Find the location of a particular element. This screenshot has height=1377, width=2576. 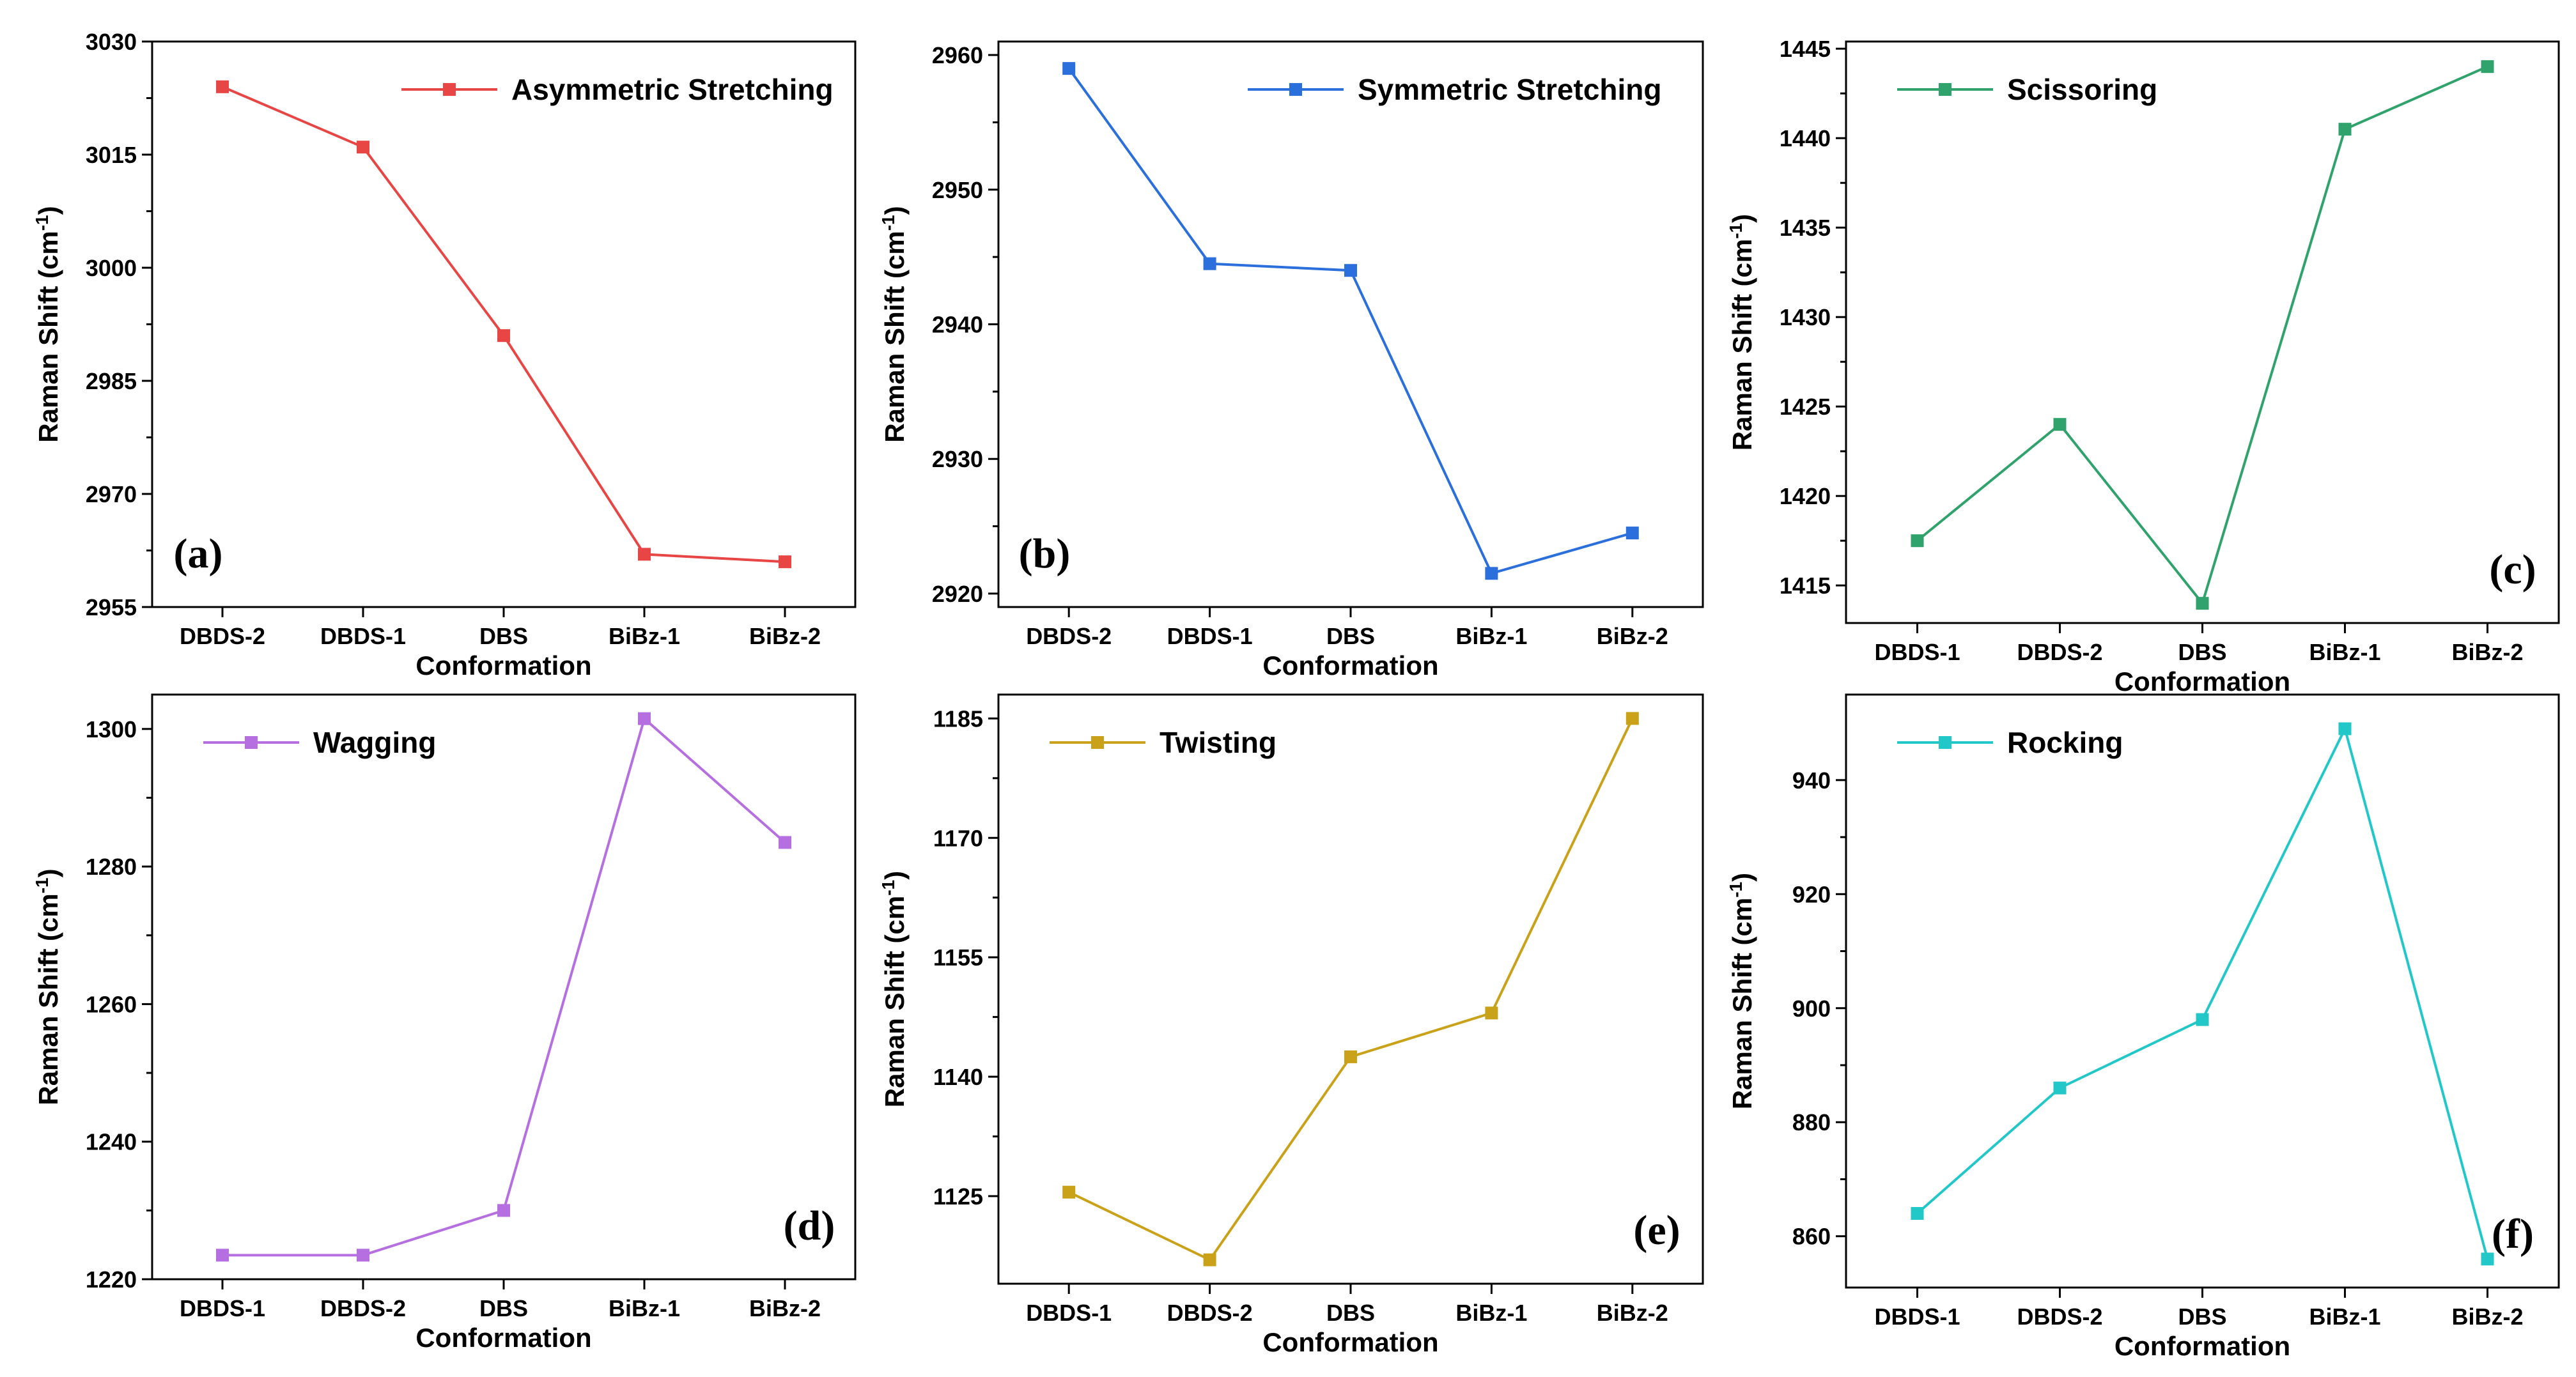

y-tick-label: 1420 is located at coordinates (1805, 496).